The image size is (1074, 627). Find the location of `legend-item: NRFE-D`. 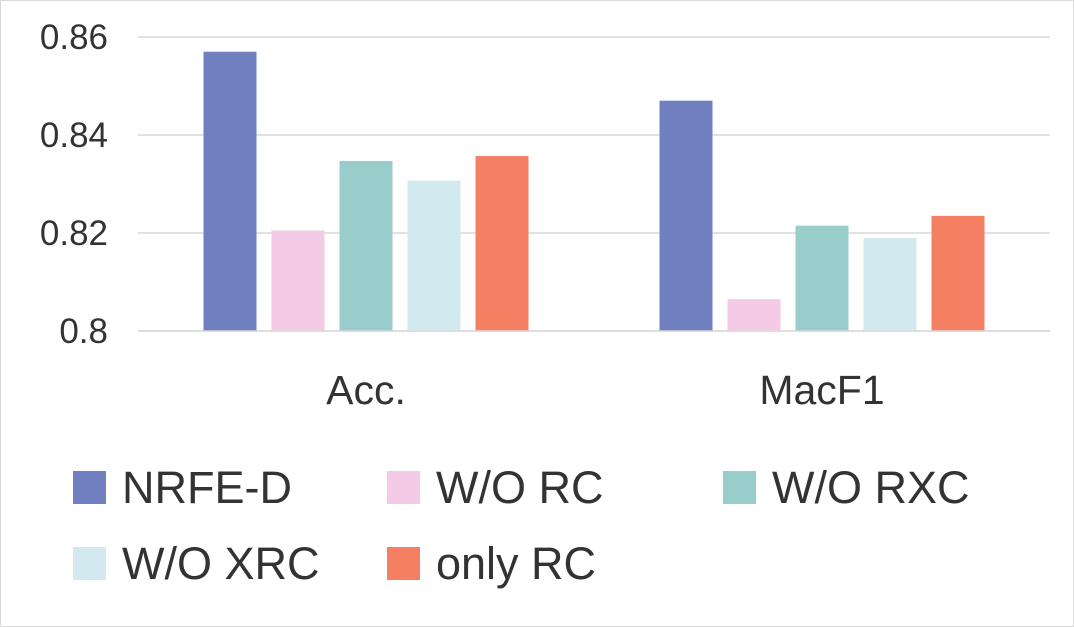

legend-item: NRFE-D is located at coordinates (182, 487).